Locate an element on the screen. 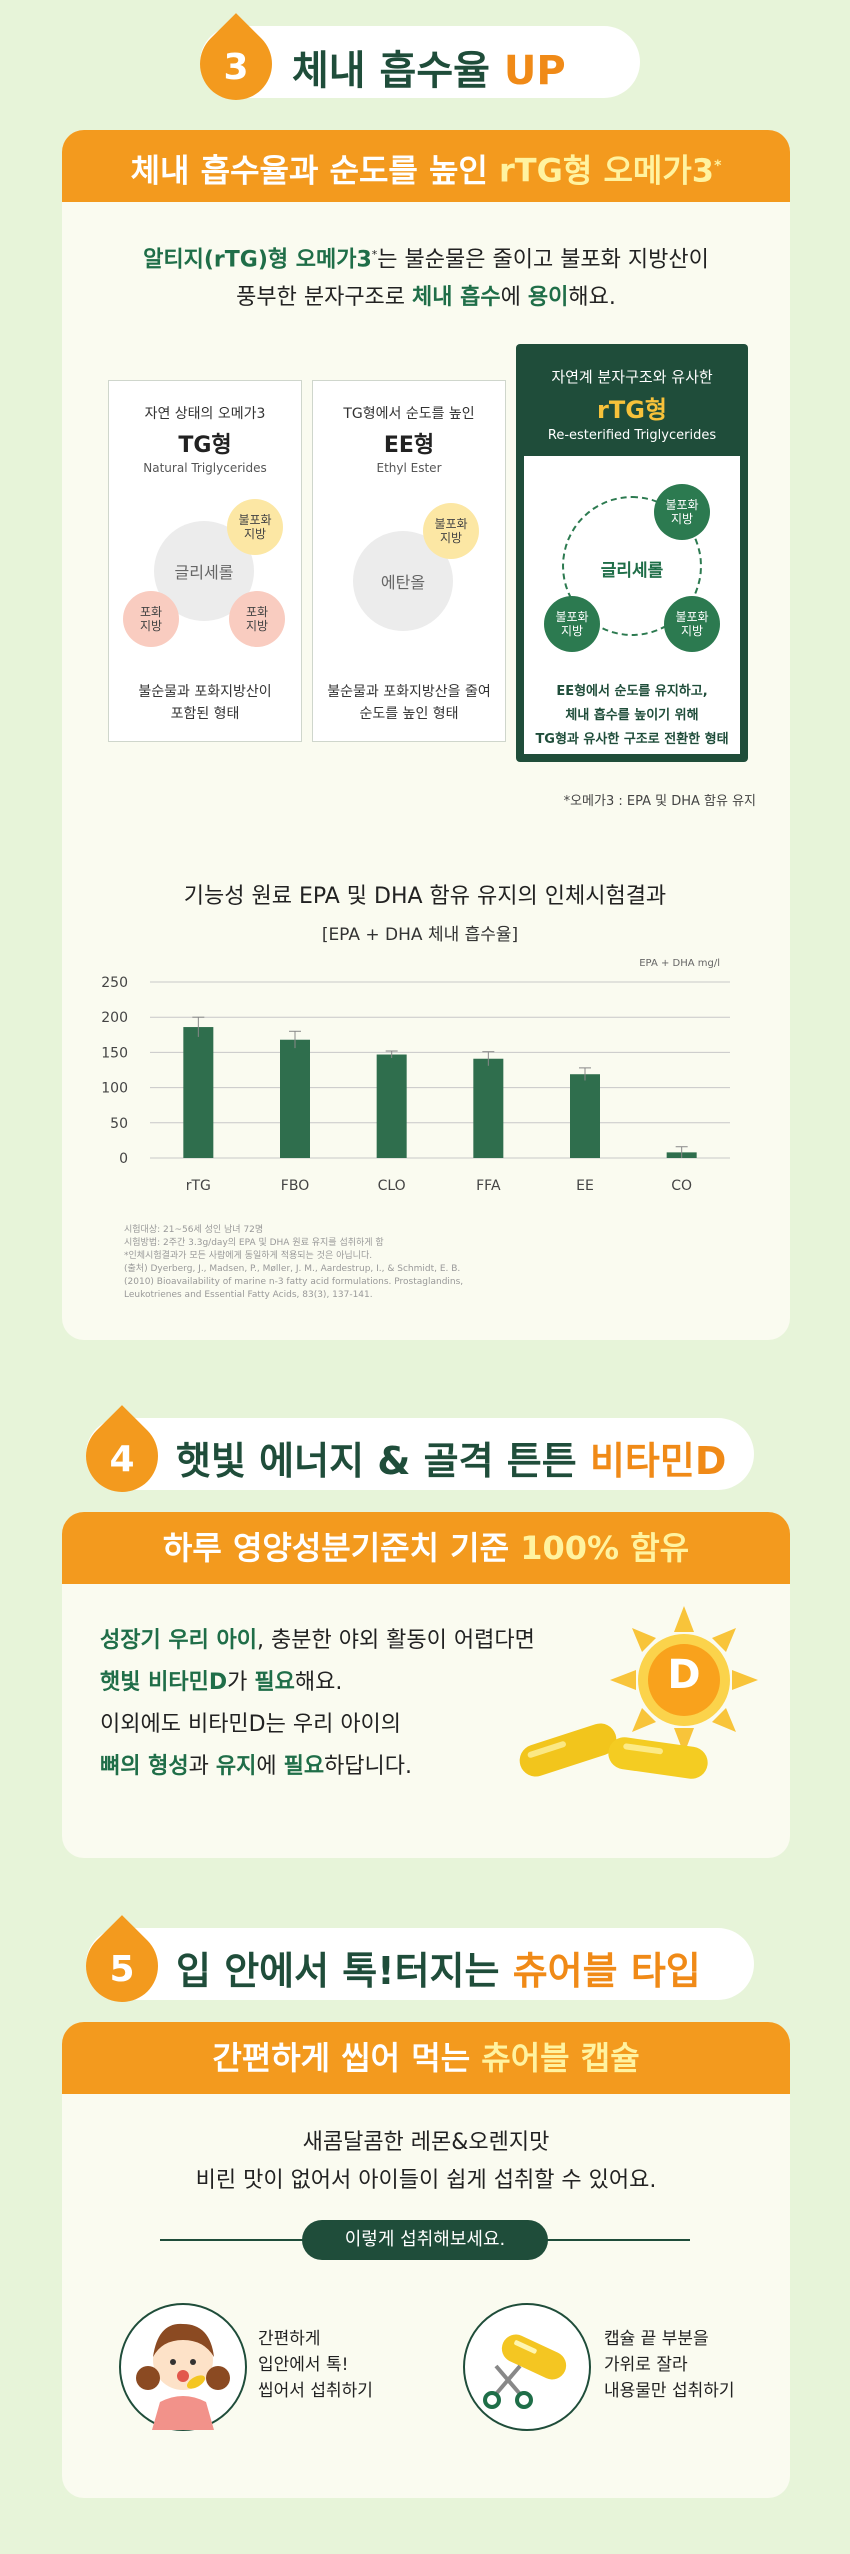 The height and width of the screenshot is (2554, 850). x-tick-label: FBO is located at coordinates (295, 1186).